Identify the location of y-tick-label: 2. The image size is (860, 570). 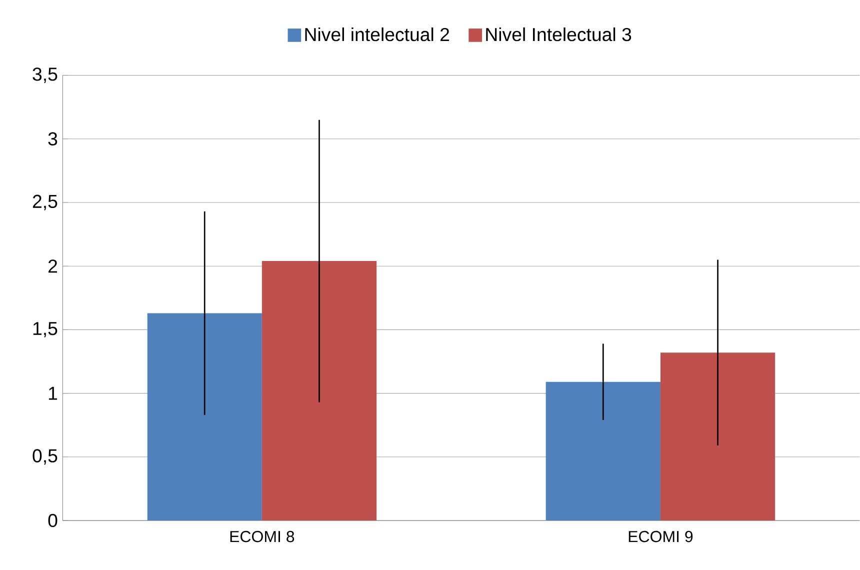
(53, 266).